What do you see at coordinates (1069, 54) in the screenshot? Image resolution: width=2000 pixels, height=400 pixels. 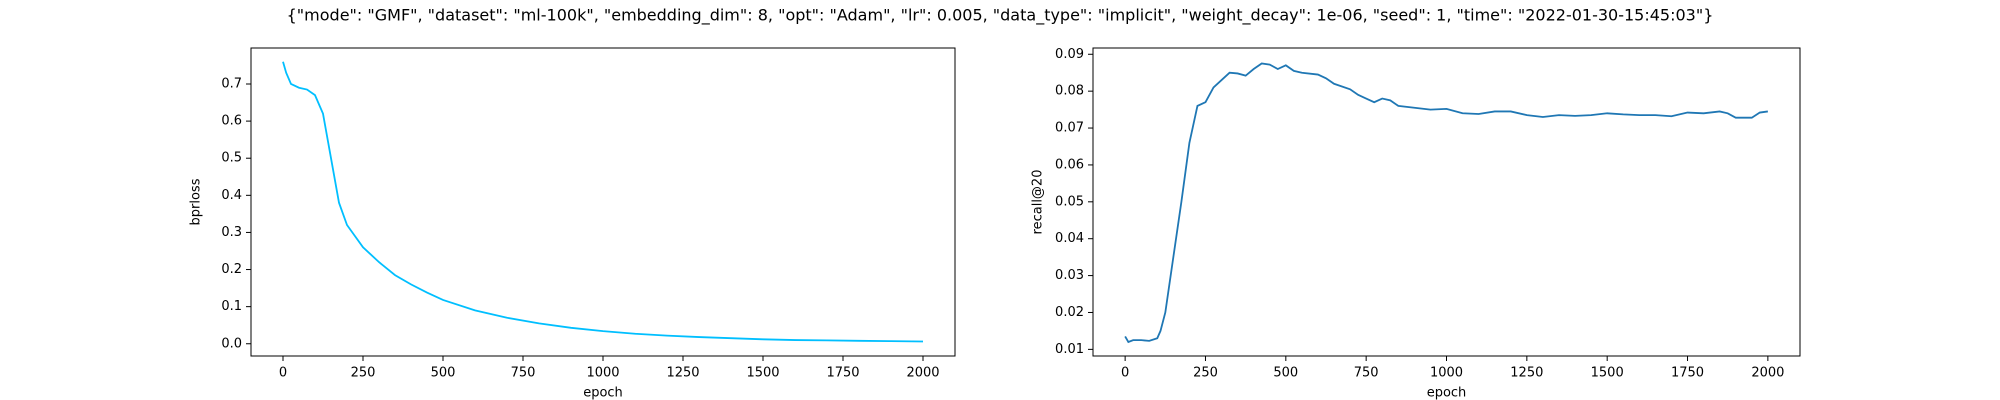 I see `y-tick-label: 0.09` at bounding box center [1069, 54].